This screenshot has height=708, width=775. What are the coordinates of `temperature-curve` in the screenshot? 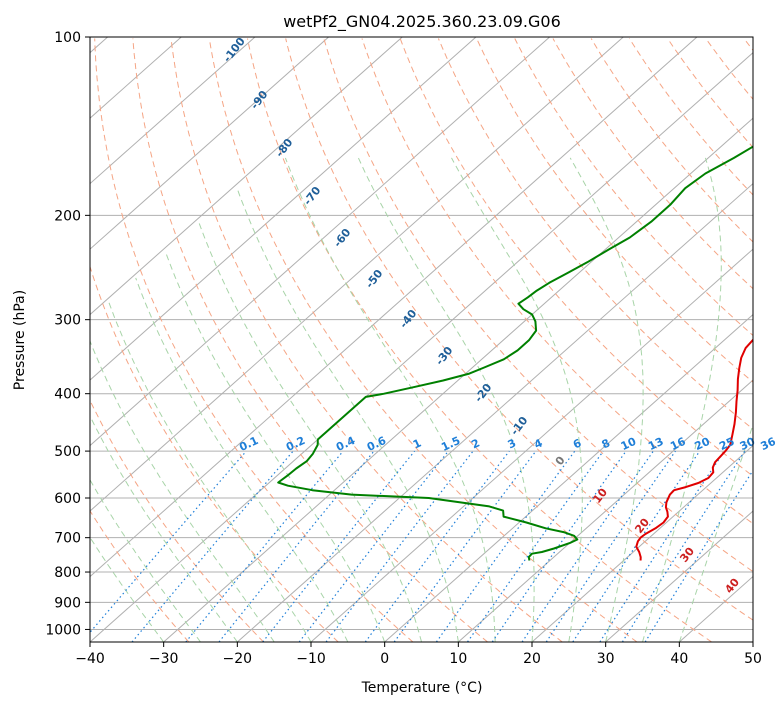 It's located at (694, 449).